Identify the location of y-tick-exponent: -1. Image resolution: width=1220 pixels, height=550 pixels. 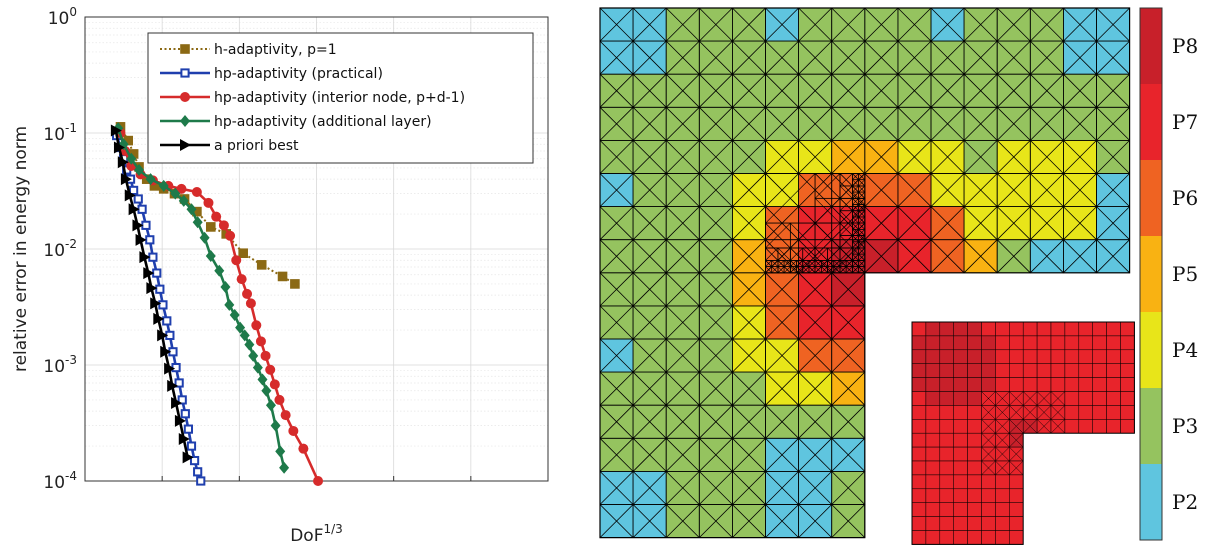
(71, 128).